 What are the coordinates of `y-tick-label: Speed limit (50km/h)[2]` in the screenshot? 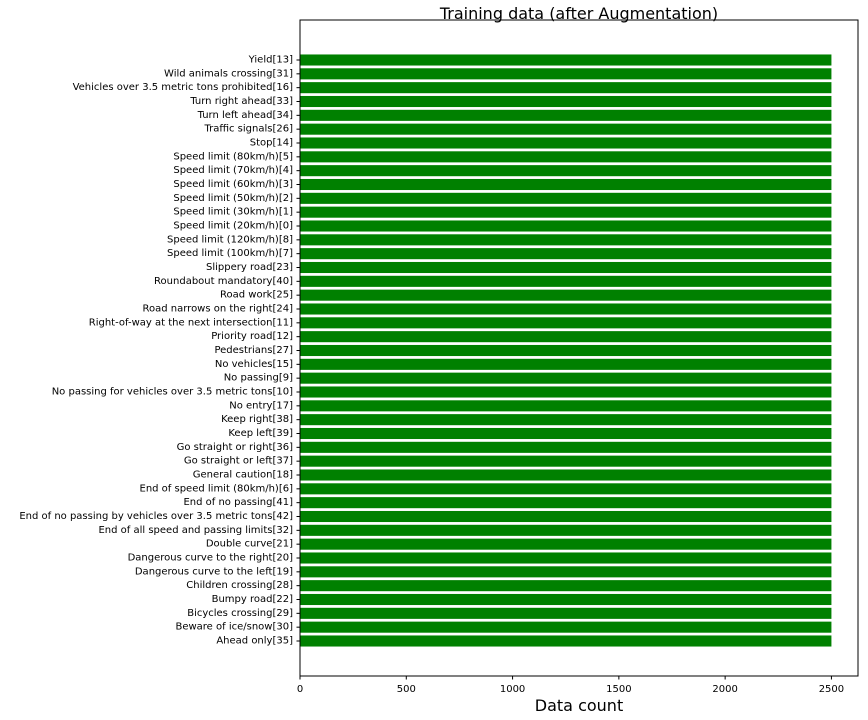 It's located at (233, 198).